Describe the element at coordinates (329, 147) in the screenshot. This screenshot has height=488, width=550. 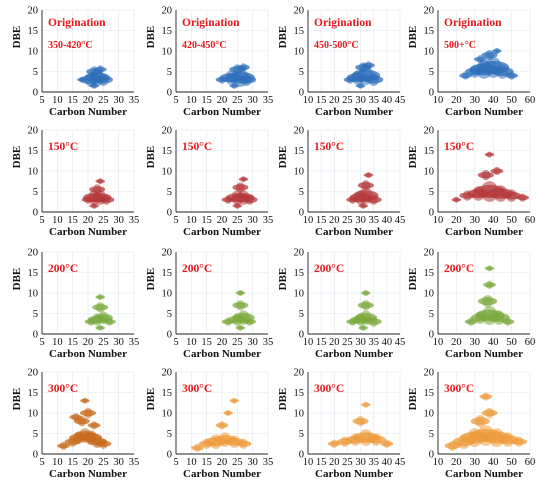
I see `panel-subtitle: 150°C` at that location.